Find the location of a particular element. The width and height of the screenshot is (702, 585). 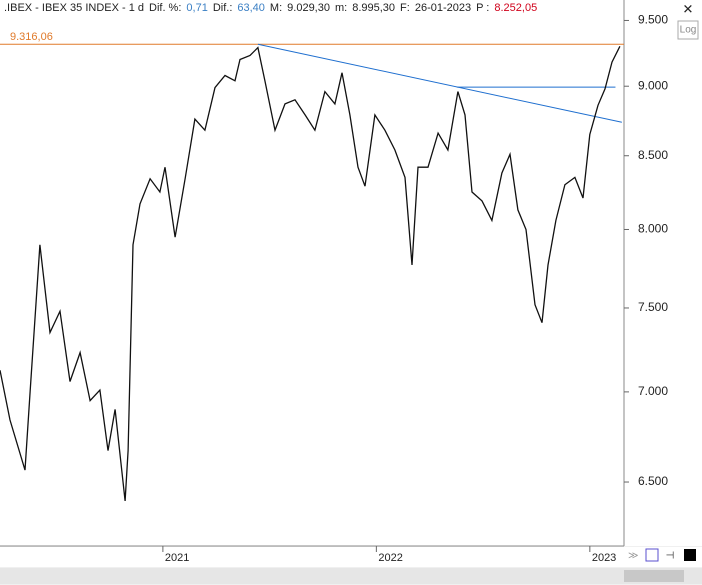

log-button is located at coordinates (688, 30).